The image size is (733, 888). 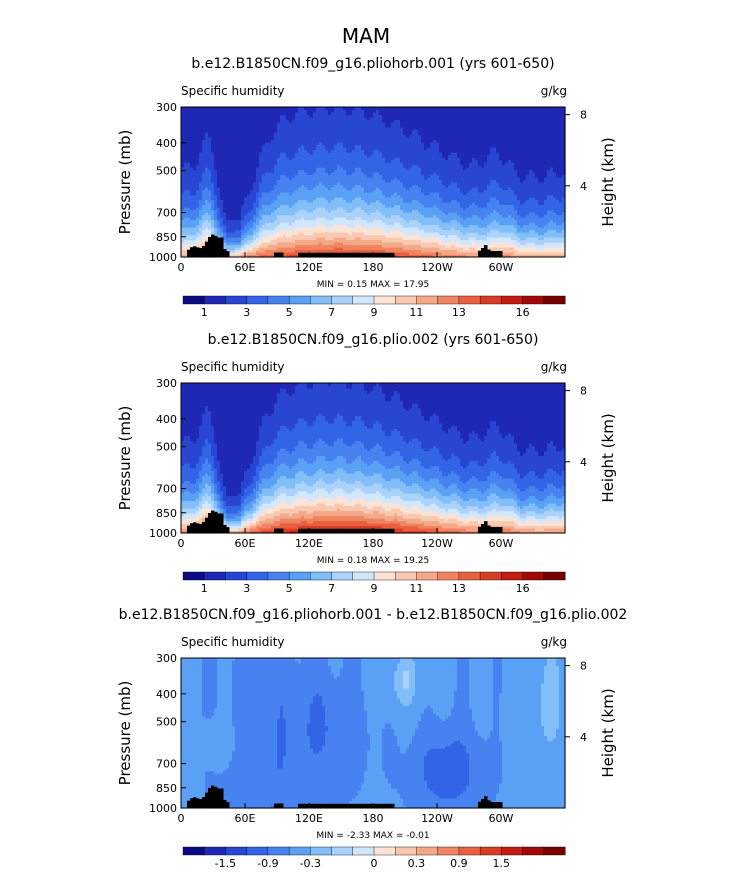 What do you see at coordinates (163, 808) in the screenshot?
I see `y-tick-label: 1000` at bounding box center [163, 808].